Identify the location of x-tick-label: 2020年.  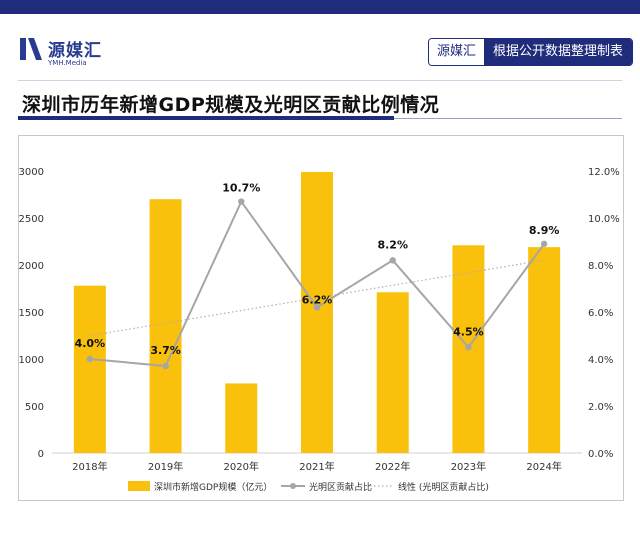
(241, 466).